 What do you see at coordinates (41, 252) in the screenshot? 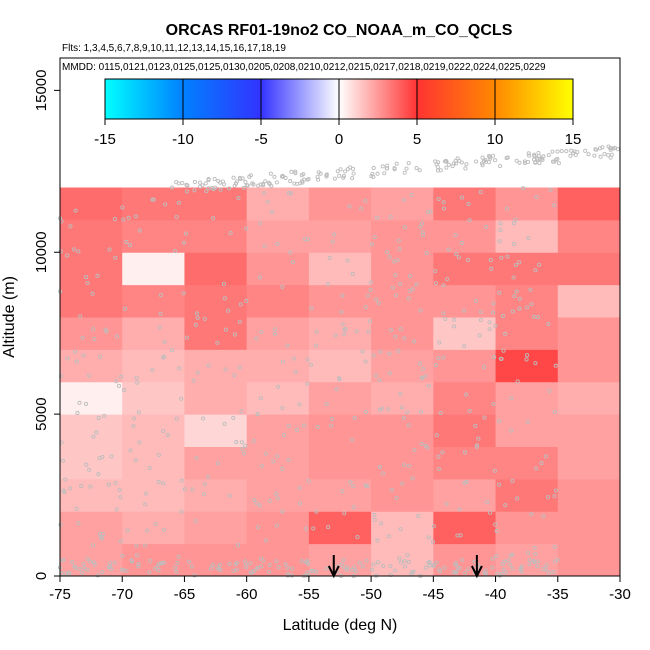
I see `y-tick-label: 10000` at bounding box center [41, 252].